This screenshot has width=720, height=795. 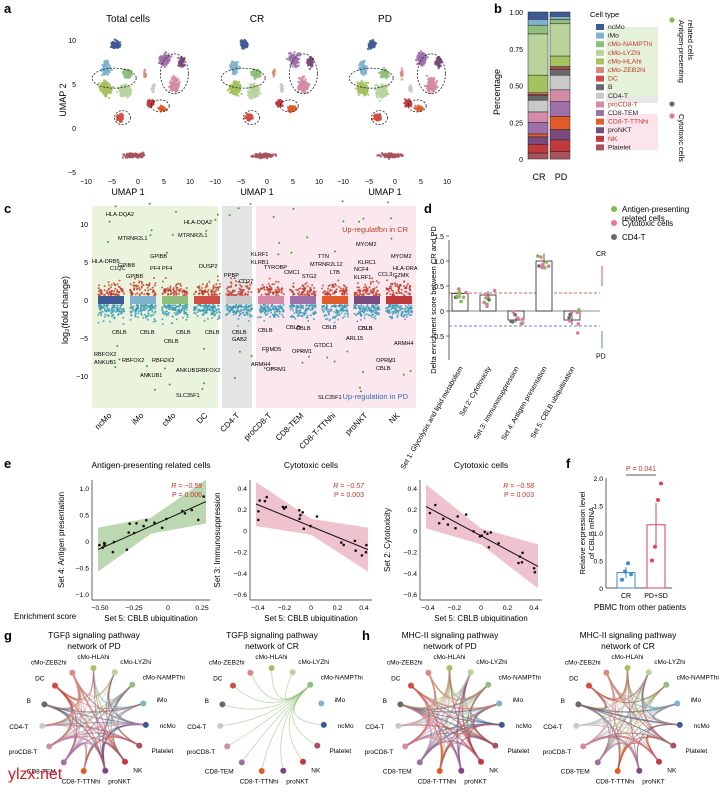 What do you see at coordinates (616, 27) in the screenshot?
I see `legend-label: ncMo` at bounding box center [616, 27].